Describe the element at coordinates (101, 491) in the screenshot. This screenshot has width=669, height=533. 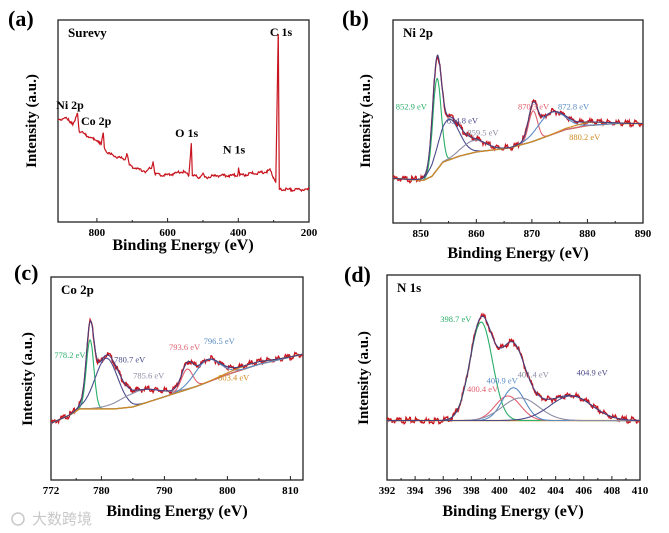
I see `x-tick-label: 780` at that location.